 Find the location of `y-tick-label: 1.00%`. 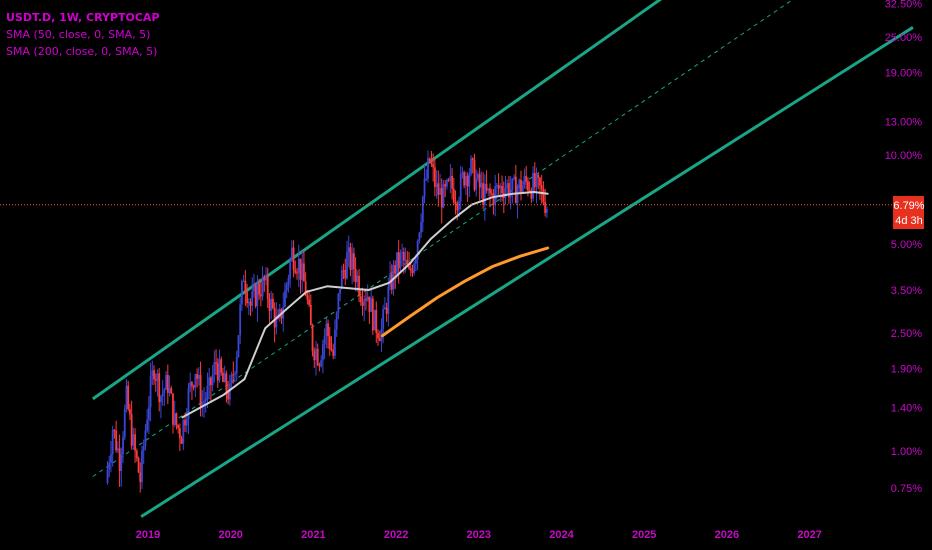

y-tick-label: 1.00% is located at coordinates (906, 452).